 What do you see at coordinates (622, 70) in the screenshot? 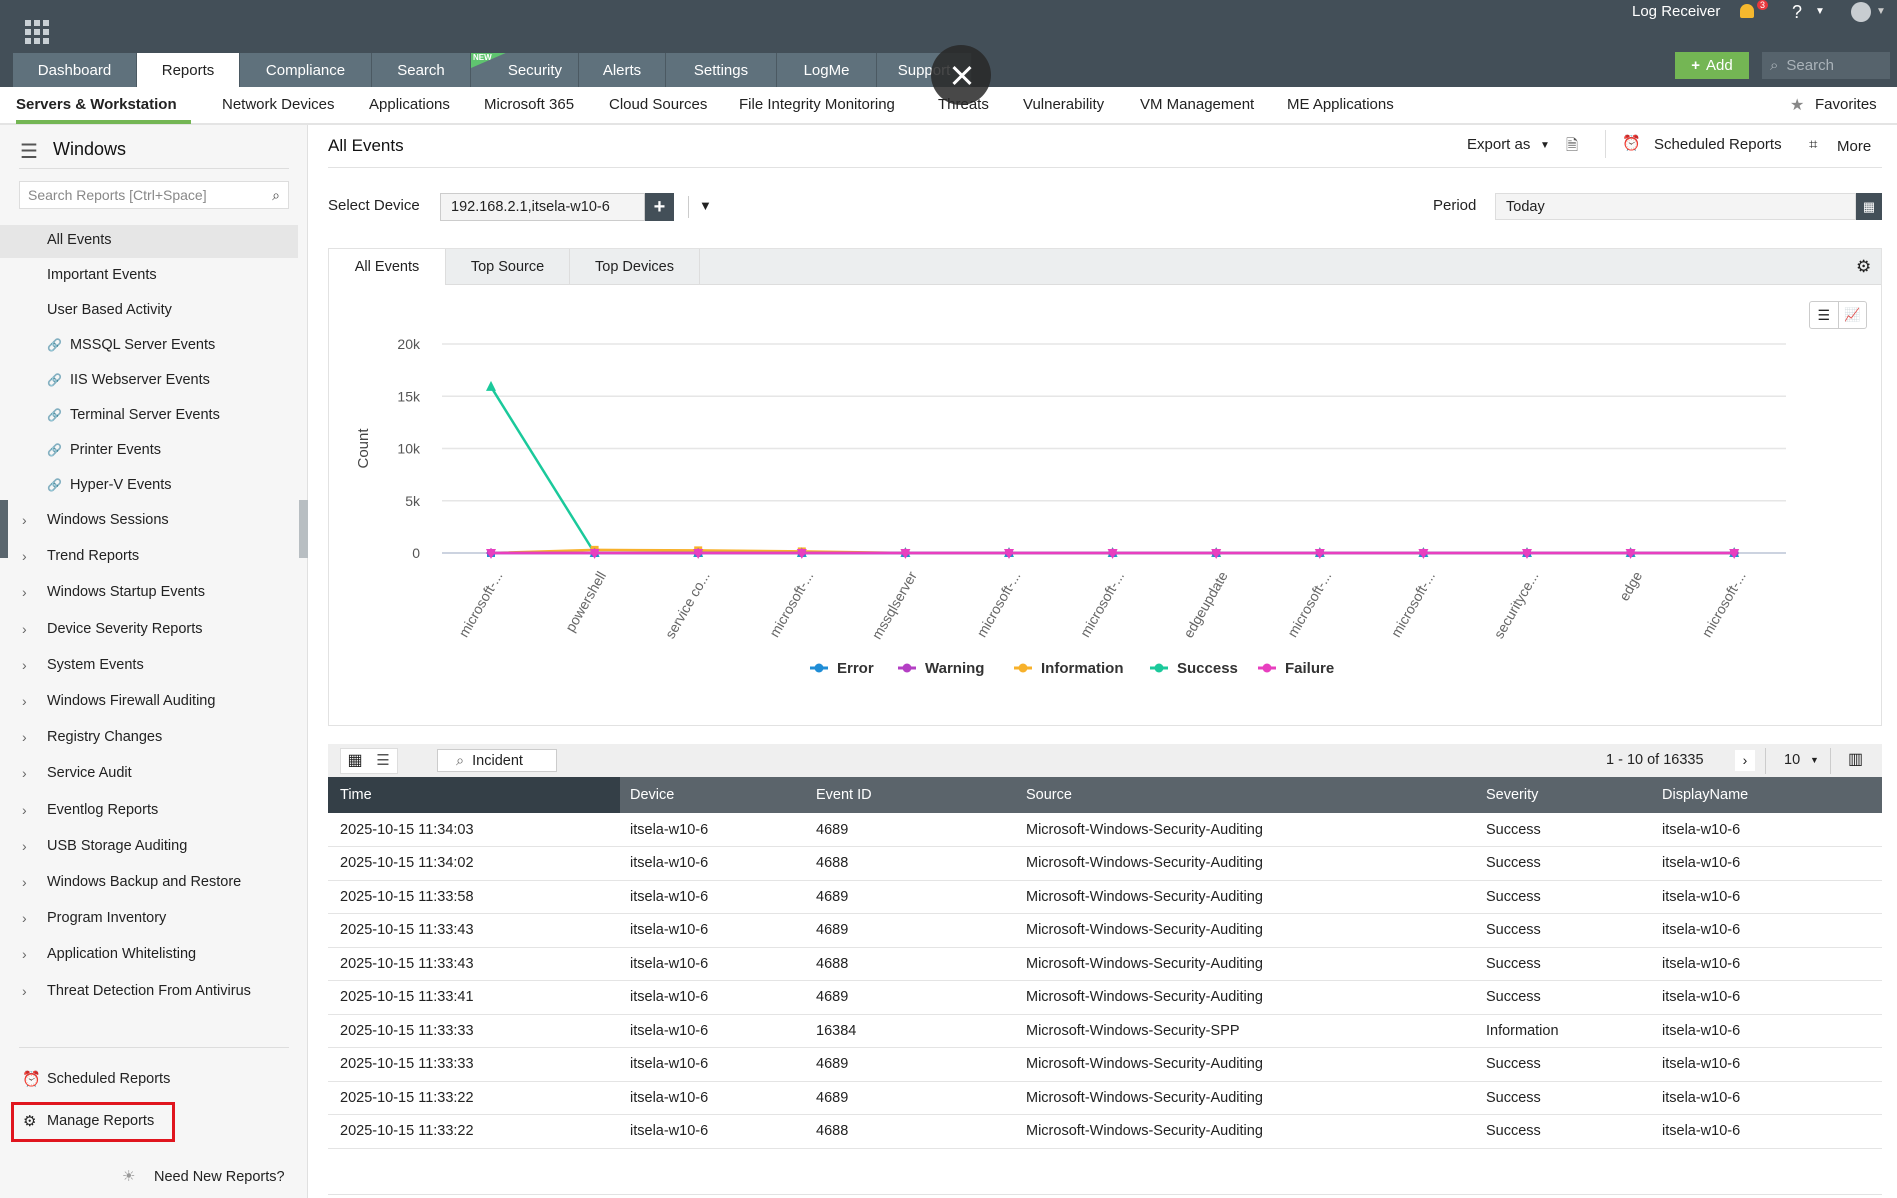
I see `main-tab-alerts: Alerts` at bounding box center [622, 70].